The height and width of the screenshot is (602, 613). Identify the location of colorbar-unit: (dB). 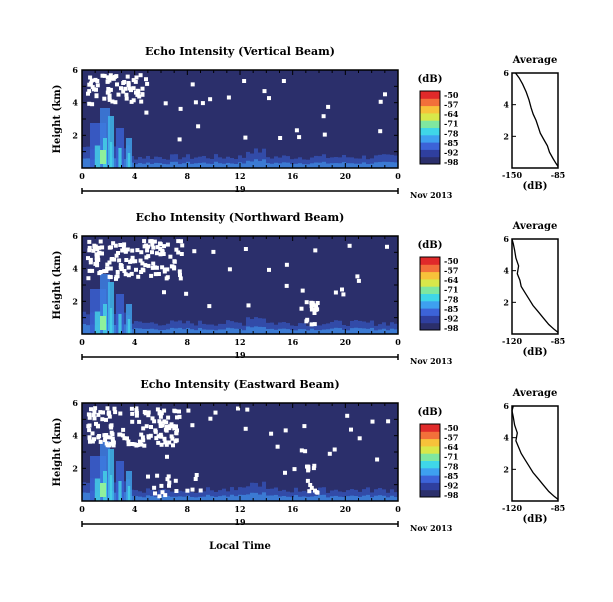
(430, 245).